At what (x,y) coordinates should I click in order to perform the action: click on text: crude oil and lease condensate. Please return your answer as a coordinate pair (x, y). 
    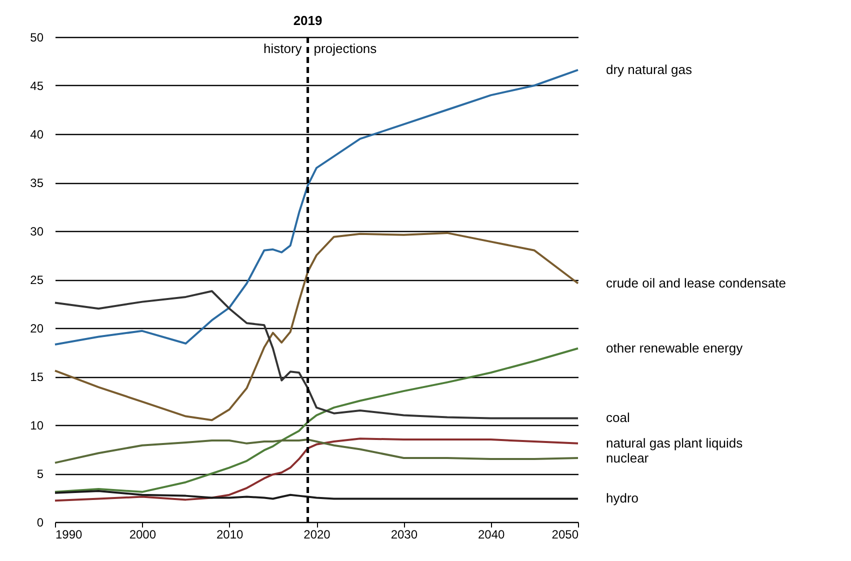
    Looking at the image, I should click on (696, 282).